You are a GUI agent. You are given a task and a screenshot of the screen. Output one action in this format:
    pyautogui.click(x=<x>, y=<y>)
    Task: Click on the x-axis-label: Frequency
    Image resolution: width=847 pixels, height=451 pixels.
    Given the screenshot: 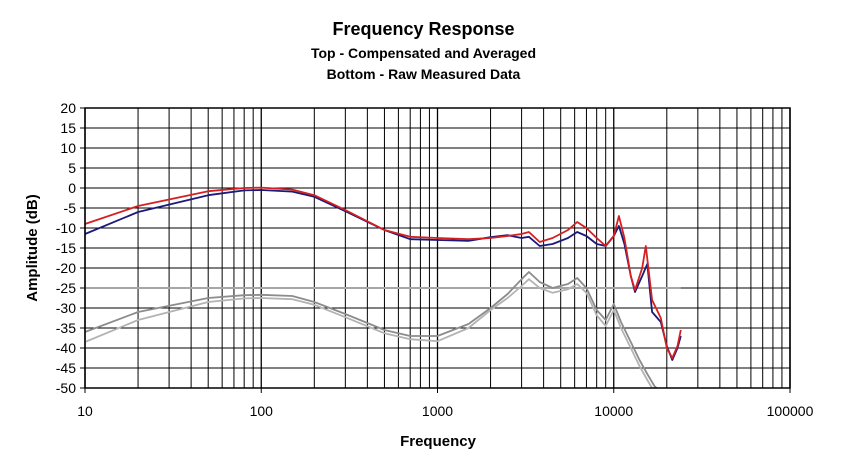 What is the action you would take?
    pyautogui.click(x=438, y=441)
    